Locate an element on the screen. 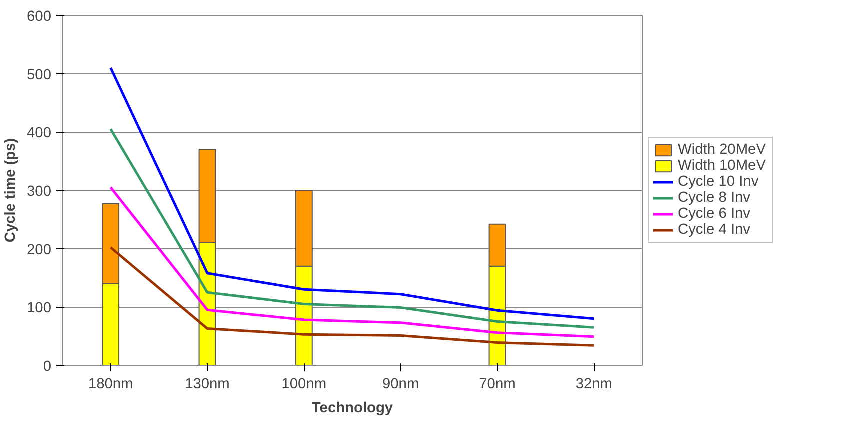 Image resolution: width=853 pixels, height=446 pixels. legend-label: Cycle 4 Inv is located at coordinates (715, 230).